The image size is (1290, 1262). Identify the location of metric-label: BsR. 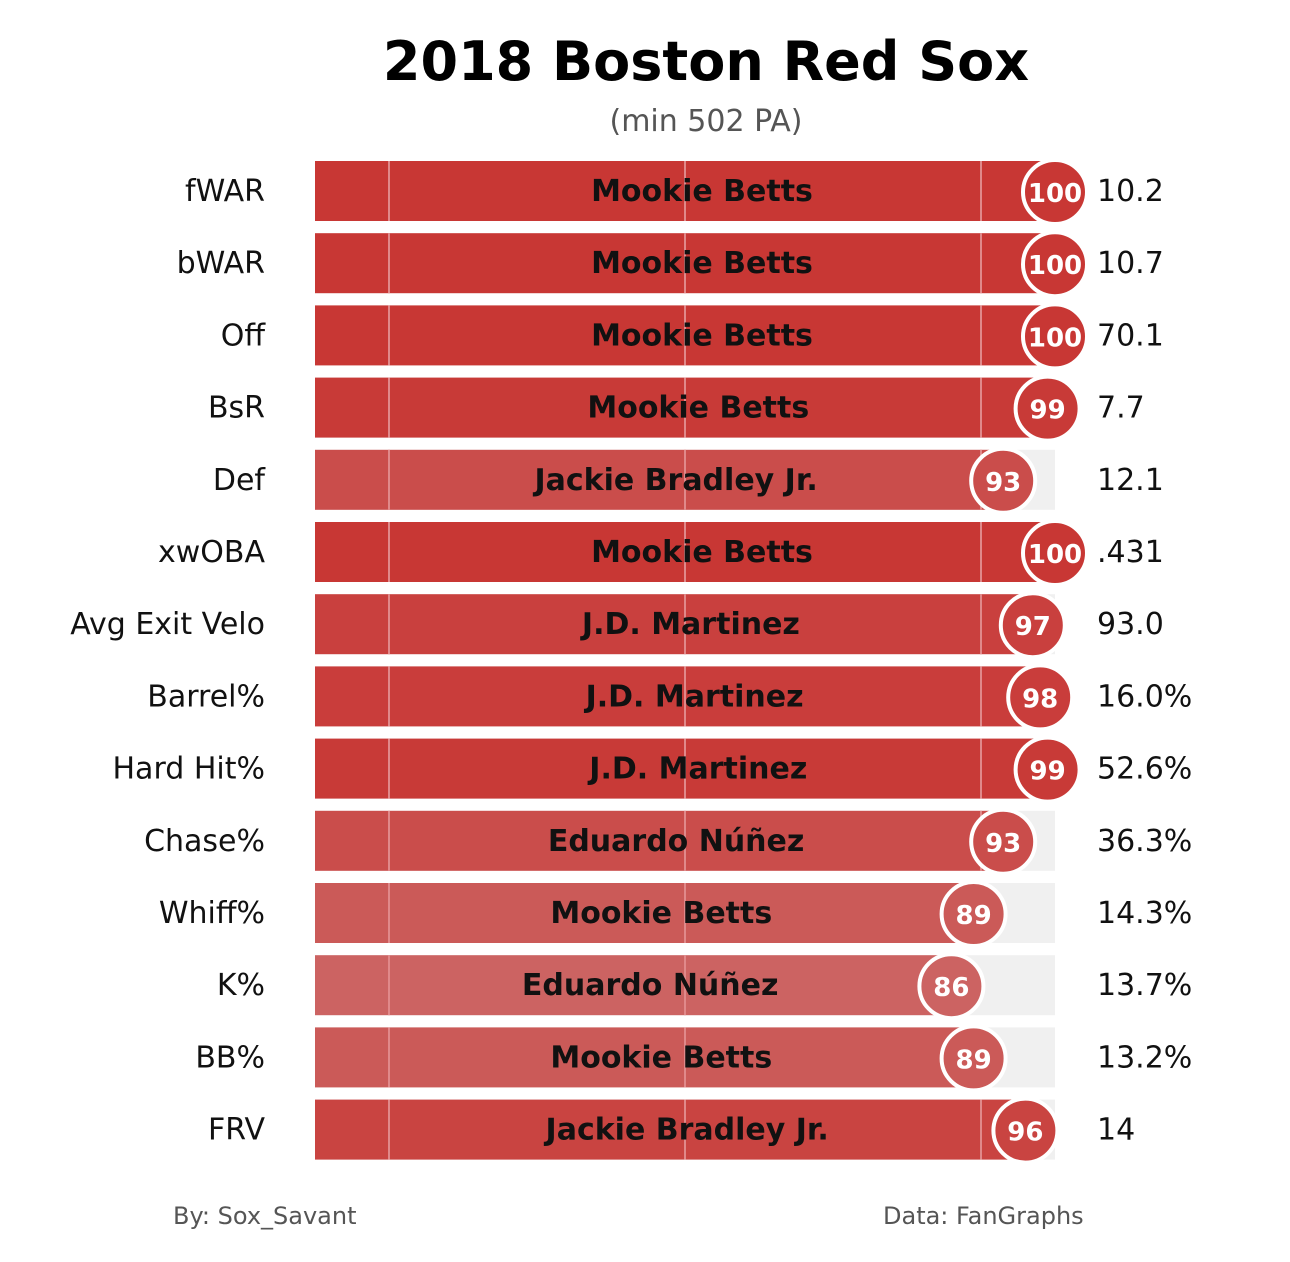
(236, 408).